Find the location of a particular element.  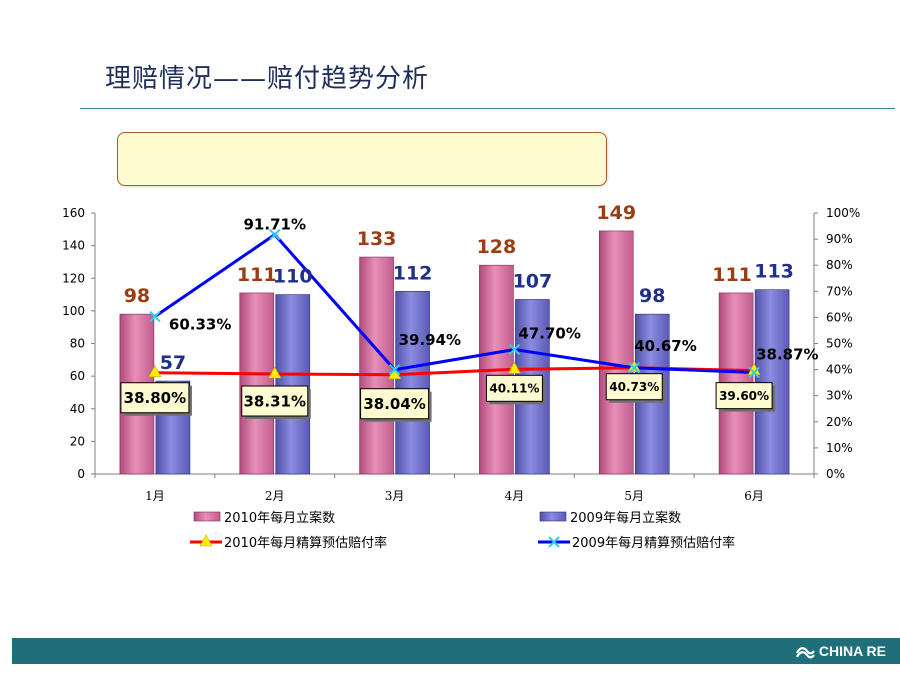

line-2010-value-label: 38.31% is located at coordinates (275, 401).